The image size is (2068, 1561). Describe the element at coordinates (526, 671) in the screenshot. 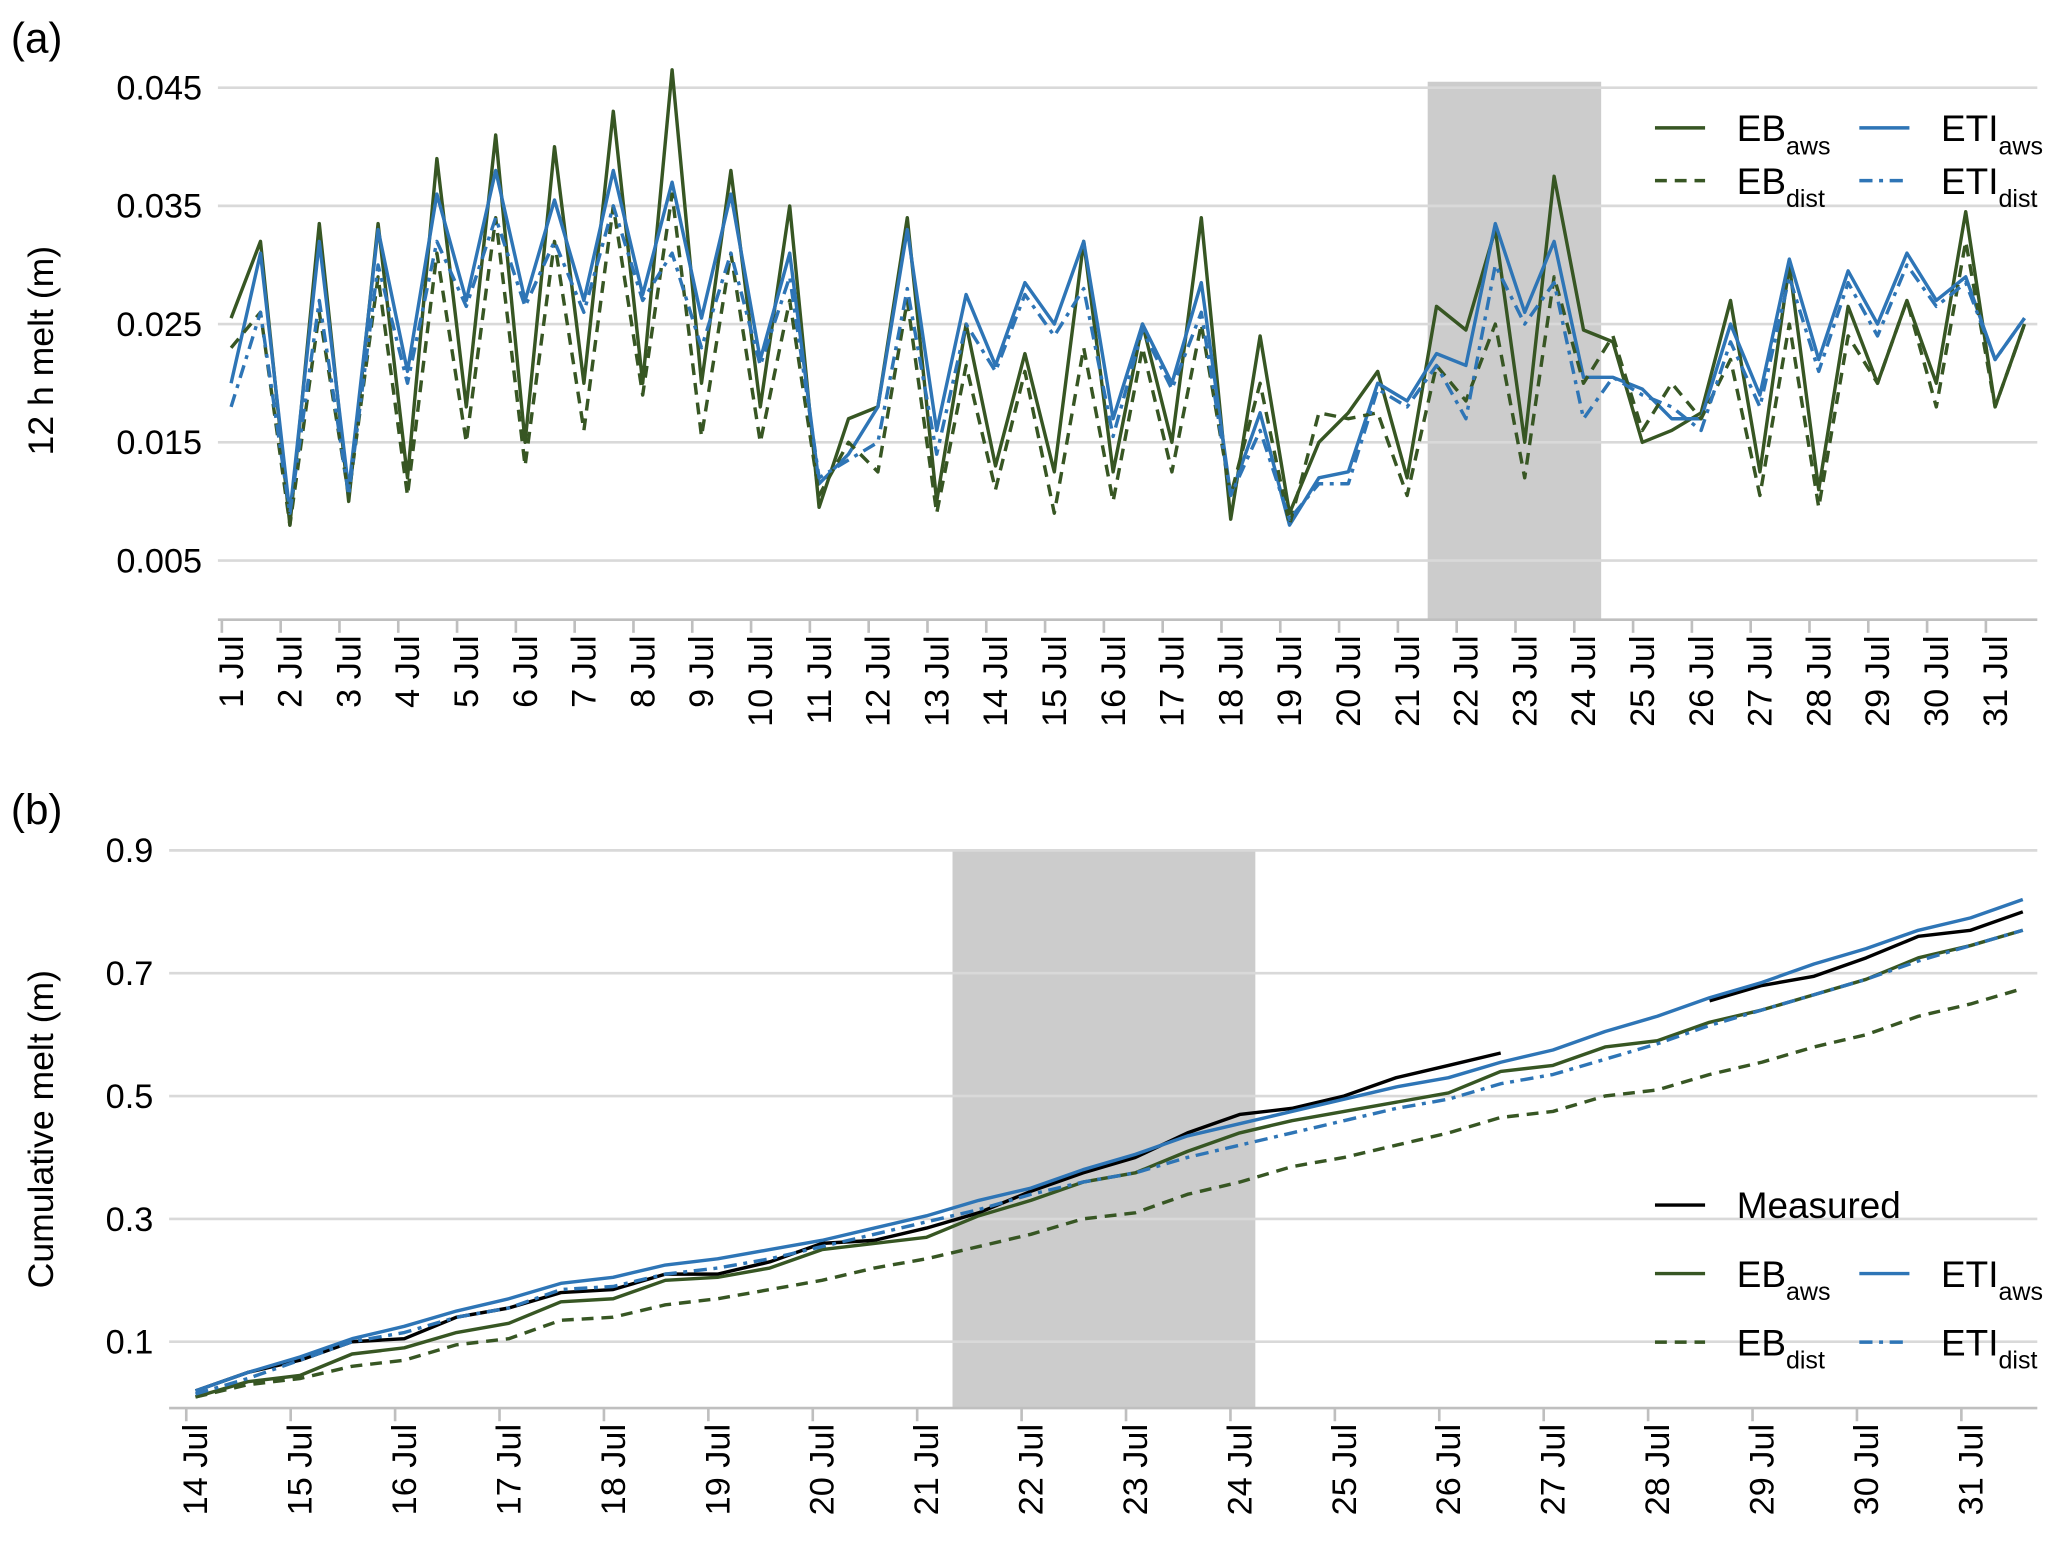

I see `x-tick-label: 6 Jul` at that location.